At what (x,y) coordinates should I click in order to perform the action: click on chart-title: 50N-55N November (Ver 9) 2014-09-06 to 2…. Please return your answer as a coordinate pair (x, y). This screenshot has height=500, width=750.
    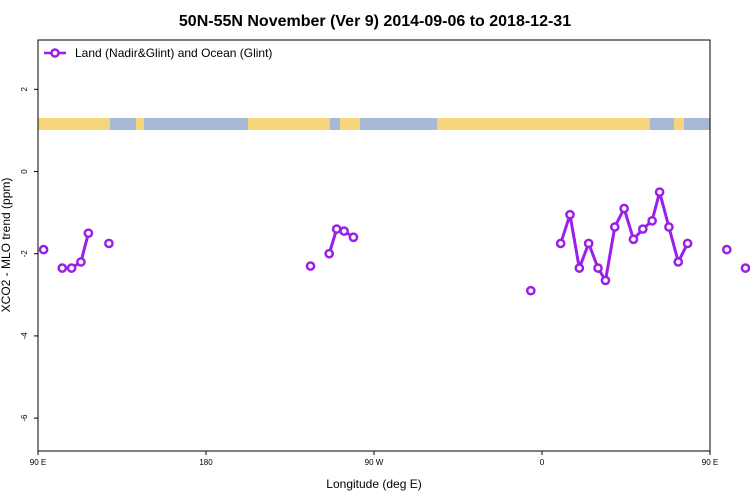
    Looking at the image, I should click on (375, 21).